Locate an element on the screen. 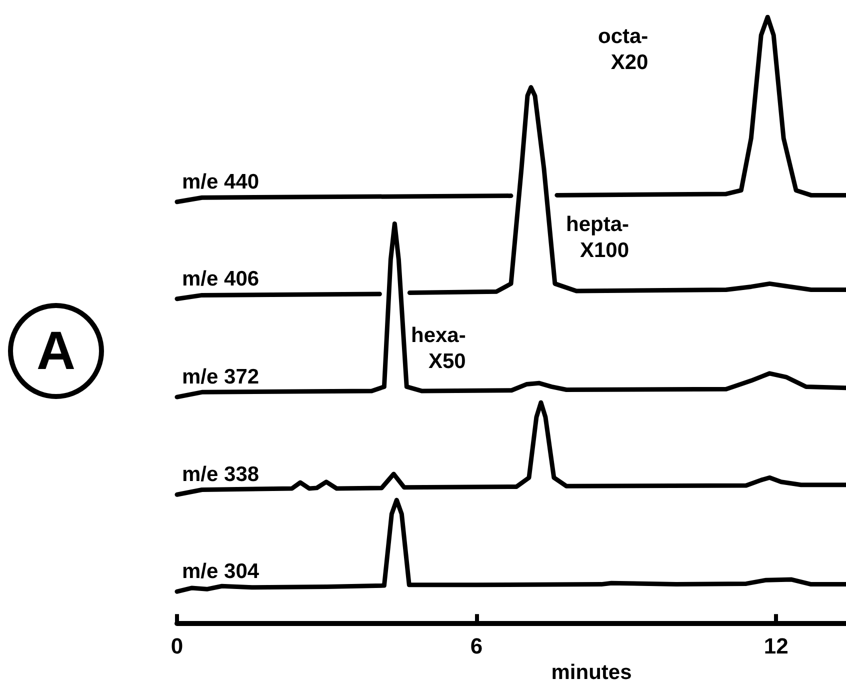 The height and width of the screenshot is (688, 846). annotation: hexa- X50 is located at coordinates (438, 349).